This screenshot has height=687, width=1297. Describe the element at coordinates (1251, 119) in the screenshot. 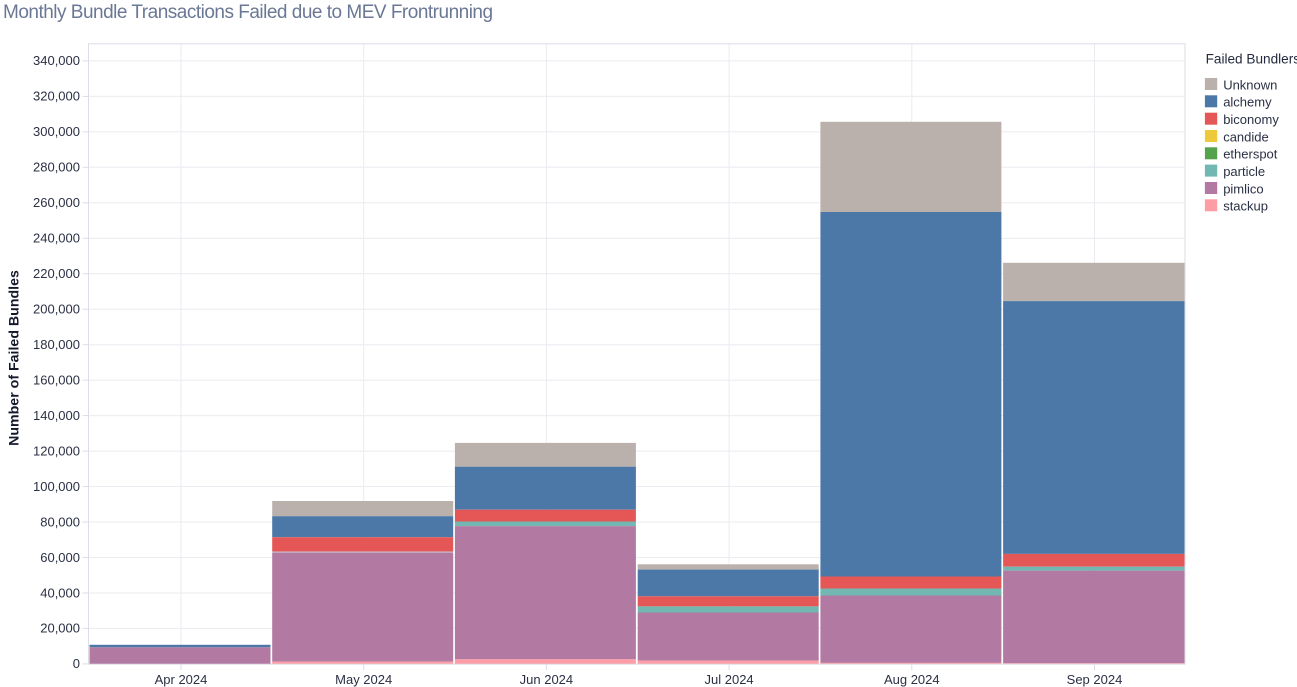

I see `svg-text: biconomy` at that location.